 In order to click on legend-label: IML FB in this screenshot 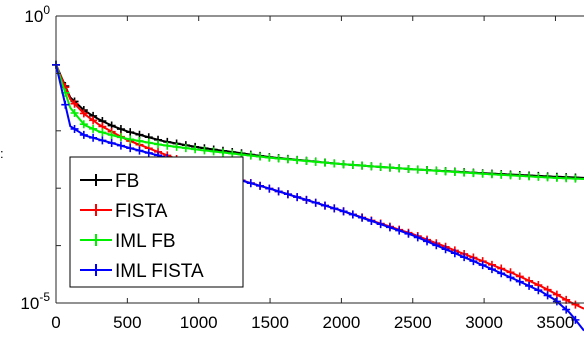, I will do `click(145, 241)`.